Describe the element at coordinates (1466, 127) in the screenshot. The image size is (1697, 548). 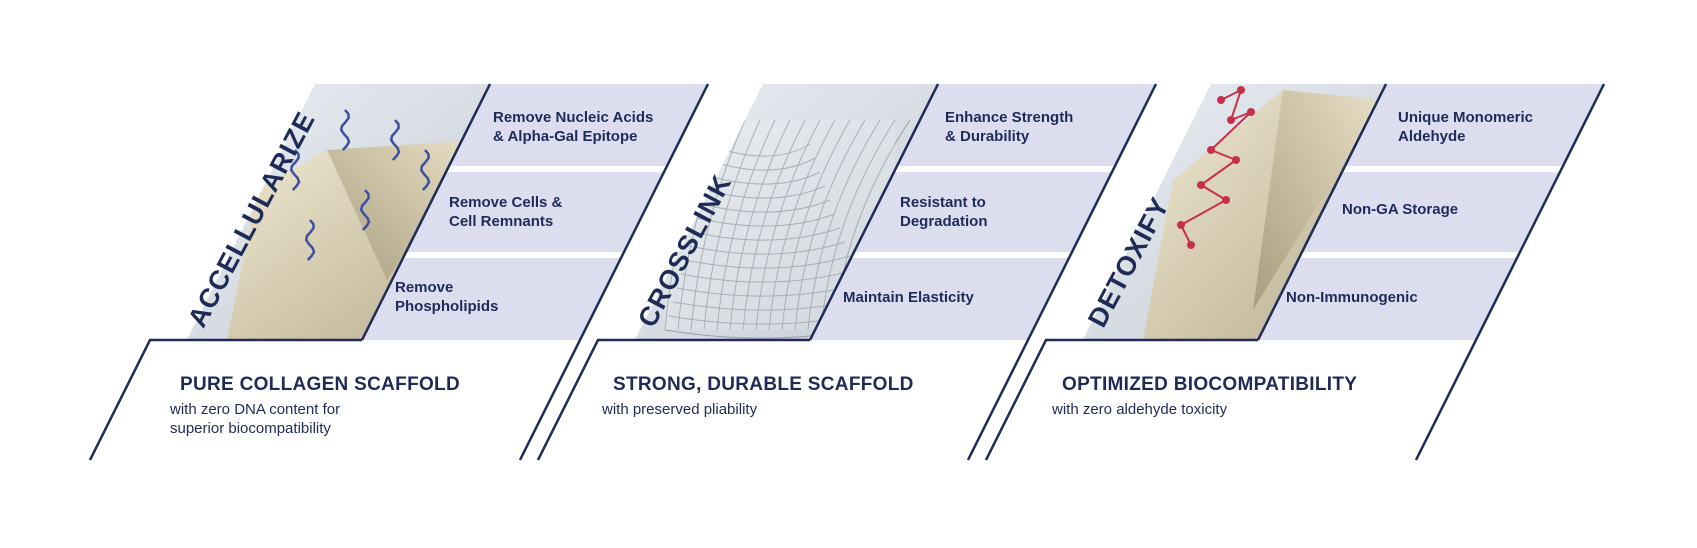
I see `point-unique-monomeric-aldehyde: Unique Monomeric Aldehyde` at that location.